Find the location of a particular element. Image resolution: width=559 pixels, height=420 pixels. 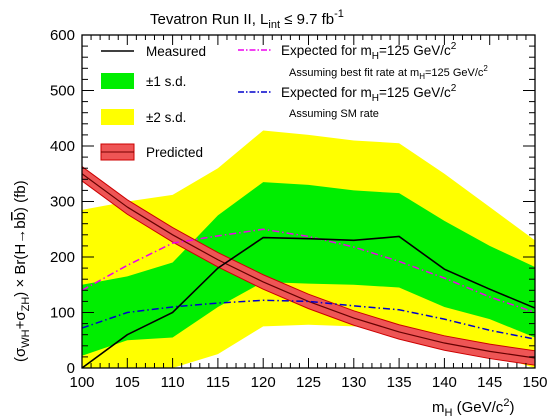

x-tick-label: 105 is located at coordinates (127, 382).